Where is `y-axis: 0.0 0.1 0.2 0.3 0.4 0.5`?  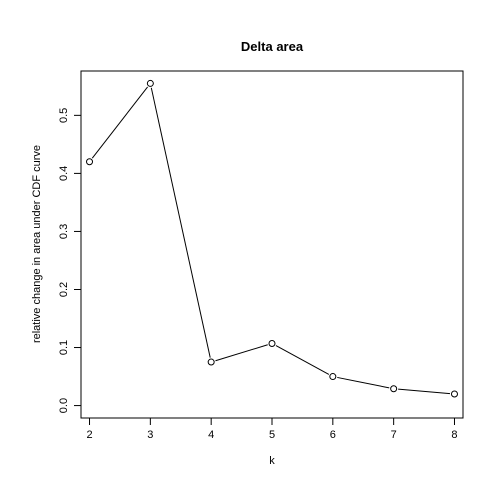
y-axis: 0.0 0.1 0.2 0.3 0.4 0.5 is located at coordinates (70, 260).